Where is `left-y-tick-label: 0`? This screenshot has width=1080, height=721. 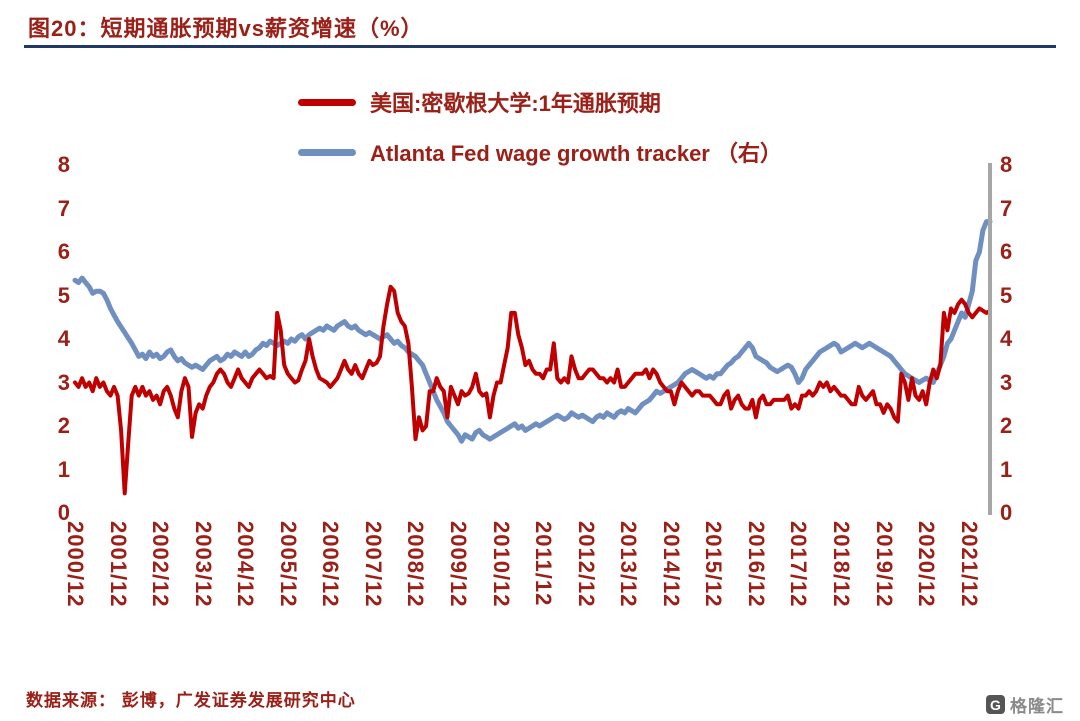 left-y-tick-label: 0 is located at coordinates (63, 512).